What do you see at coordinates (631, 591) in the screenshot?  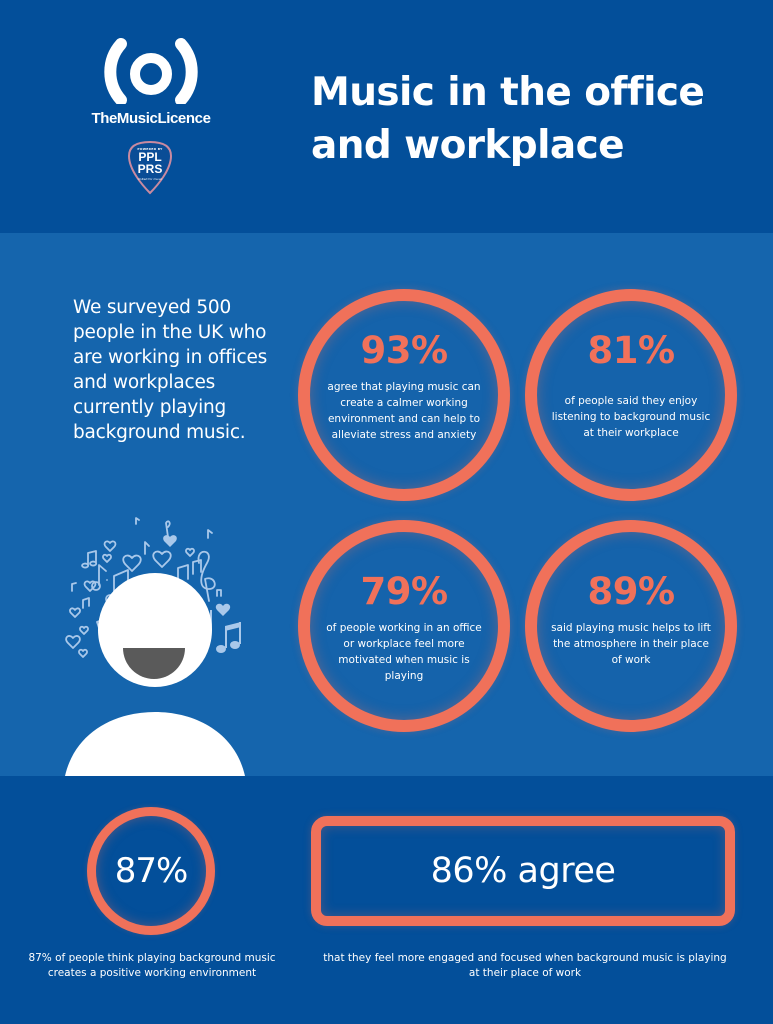 I see `stat-value: 89%` at bounding box center [631, 591].